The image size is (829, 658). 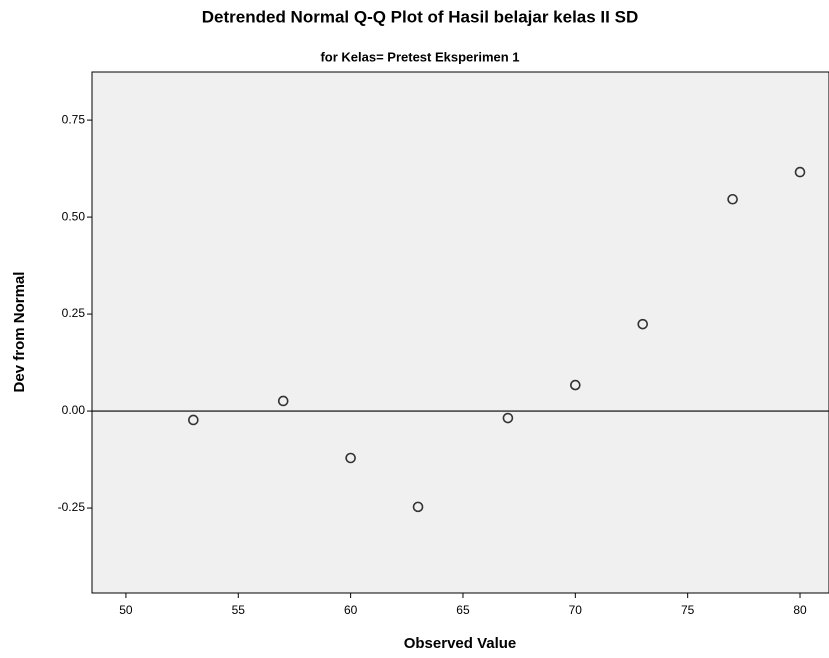 What do you see at coordinates (351, 610) in the screenshot?
I see `x-tick-label: 60` at bounding box center [351, 610].